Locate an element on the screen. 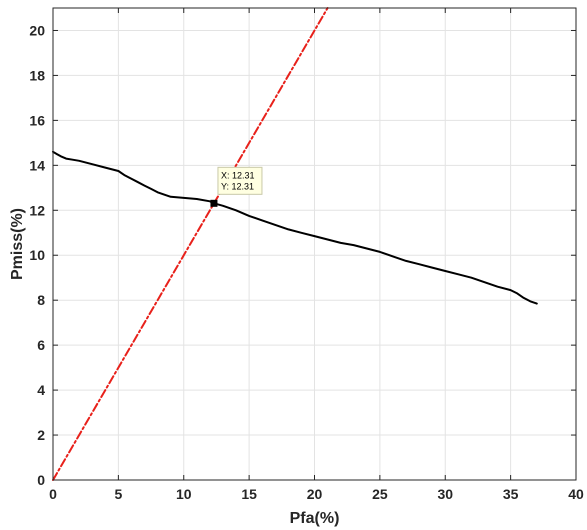 This screenshot has height=530, width=587. data-tip-x: X: 12.31 is located at coordinates (238, 175).